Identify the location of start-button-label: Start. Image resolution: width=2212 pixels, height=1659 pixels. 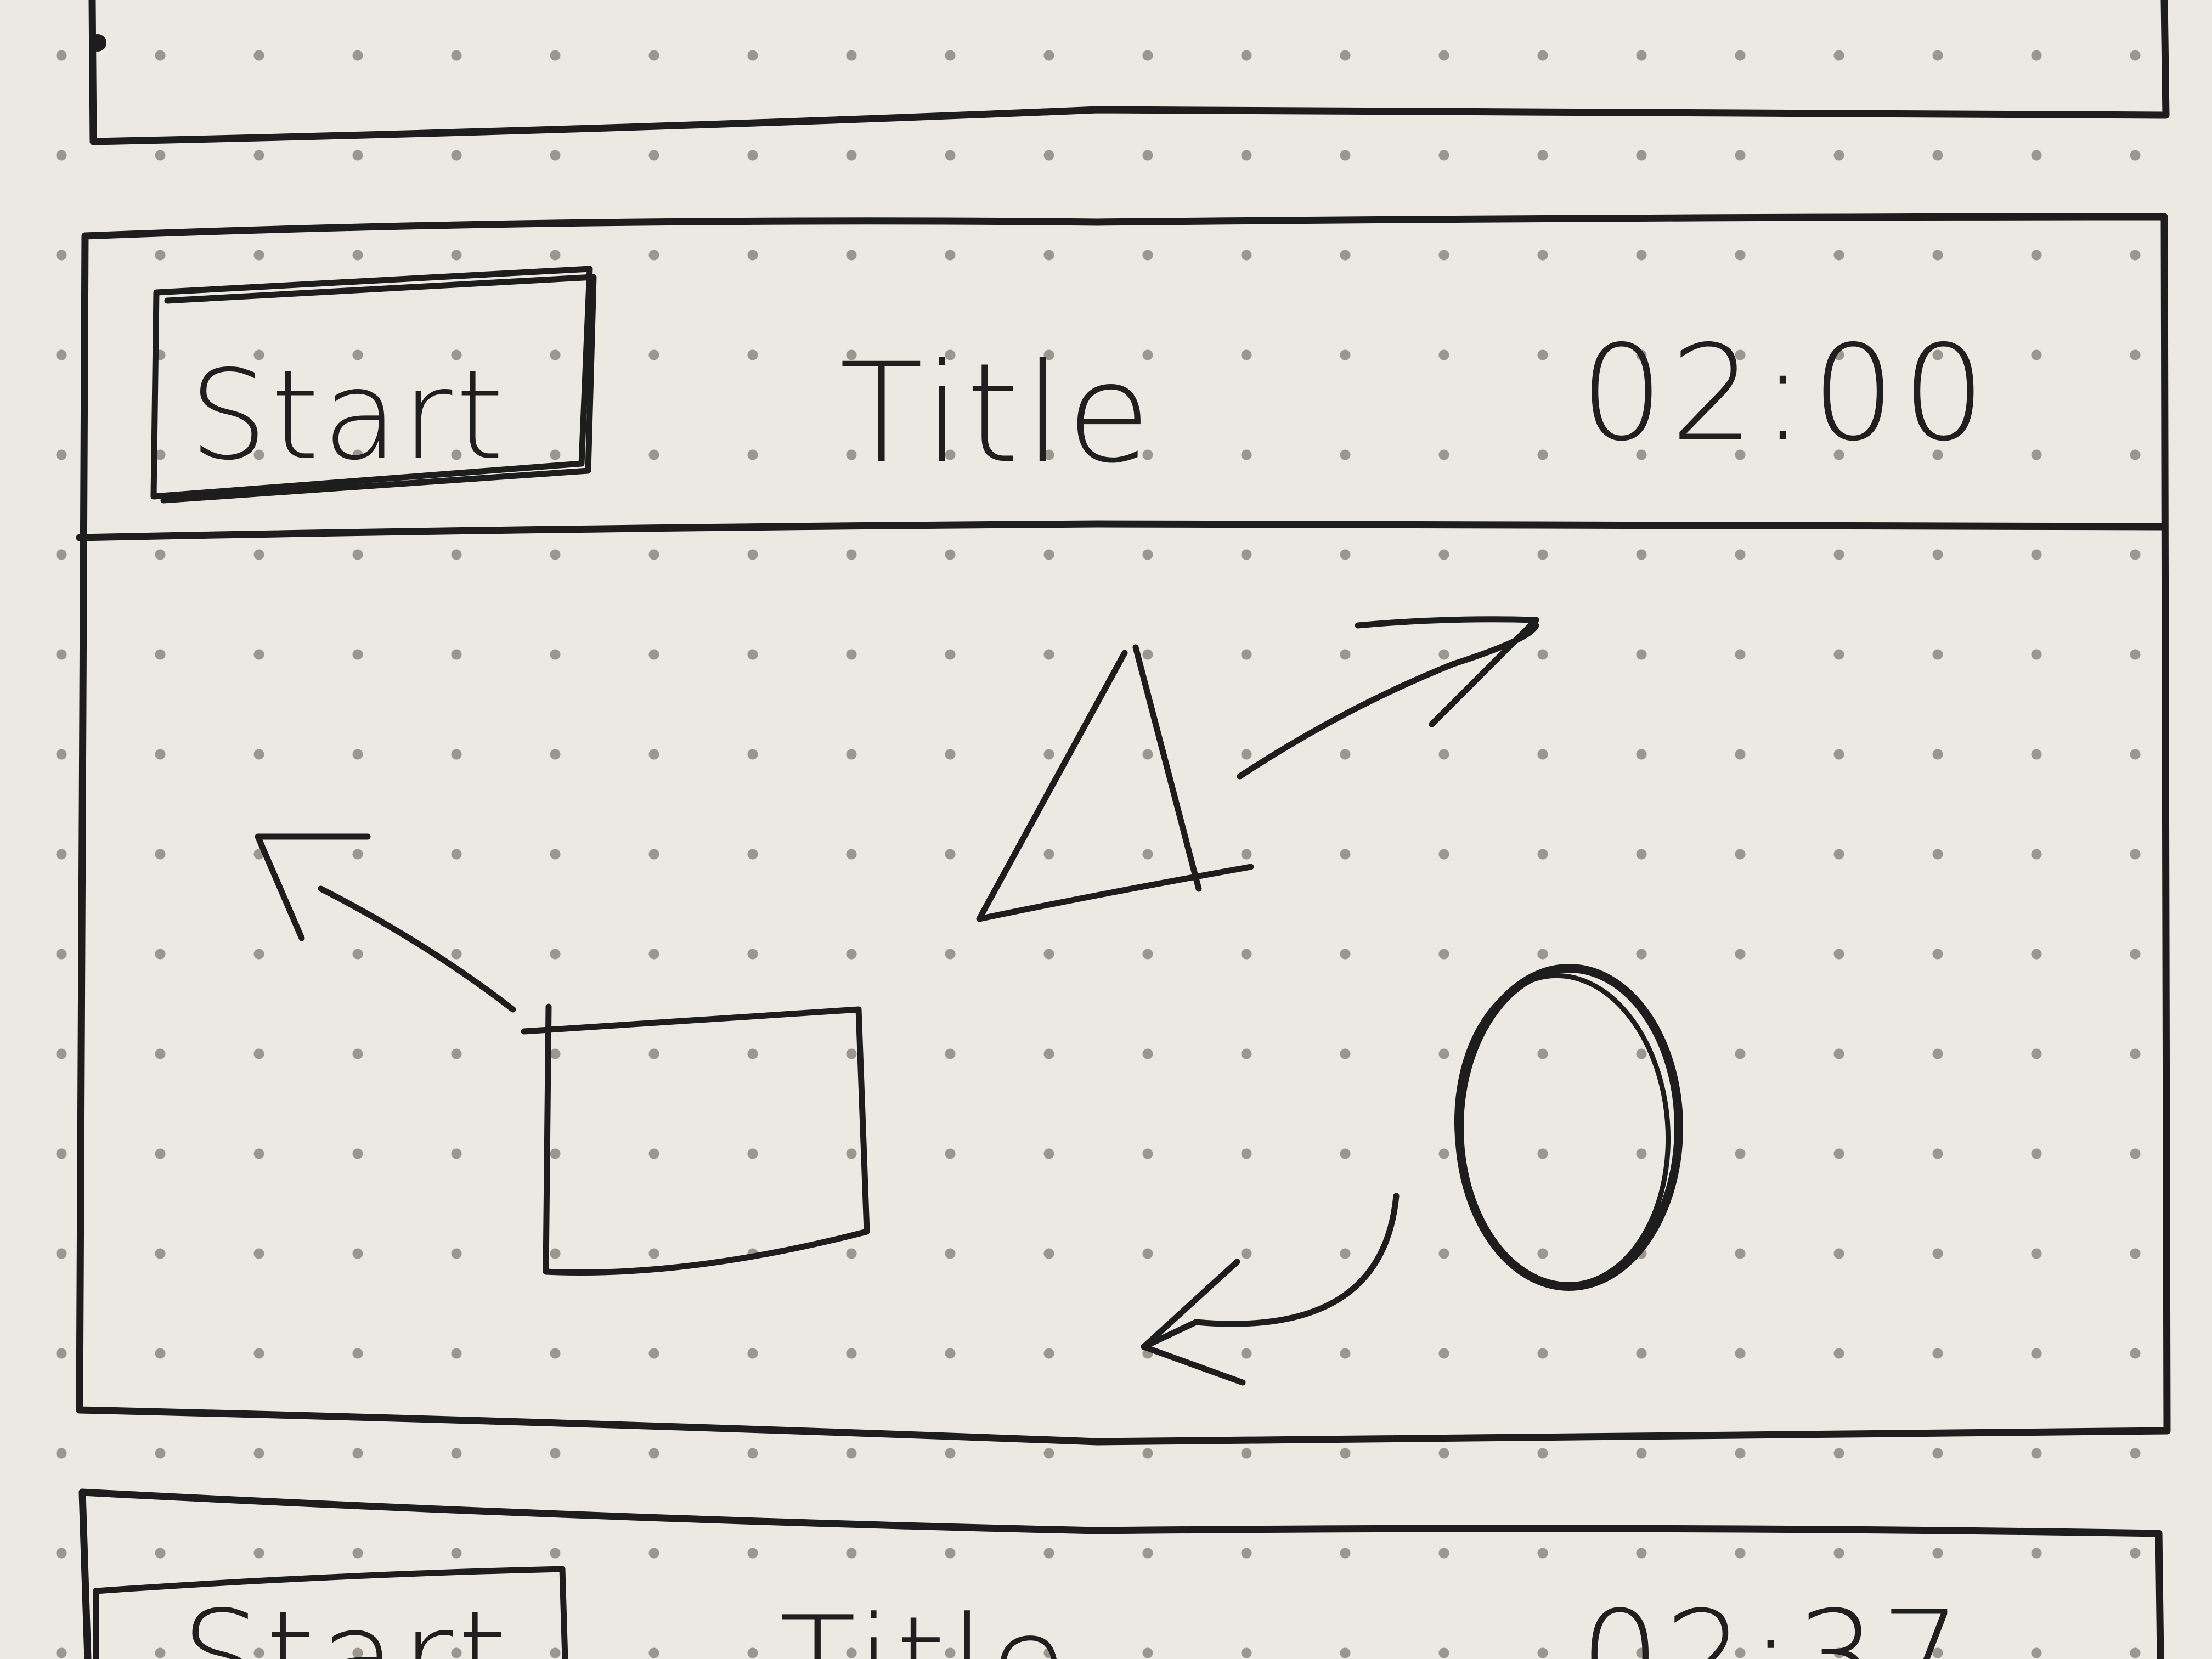
(348, 416).